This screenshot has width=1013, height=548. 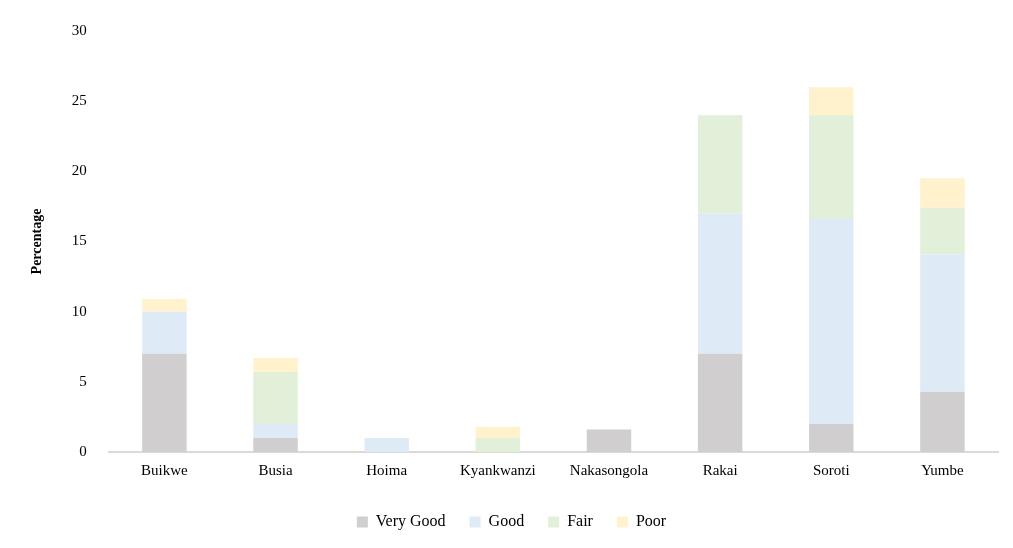 I want to click on y-tick-label: 0, so click(x=83, y=450).